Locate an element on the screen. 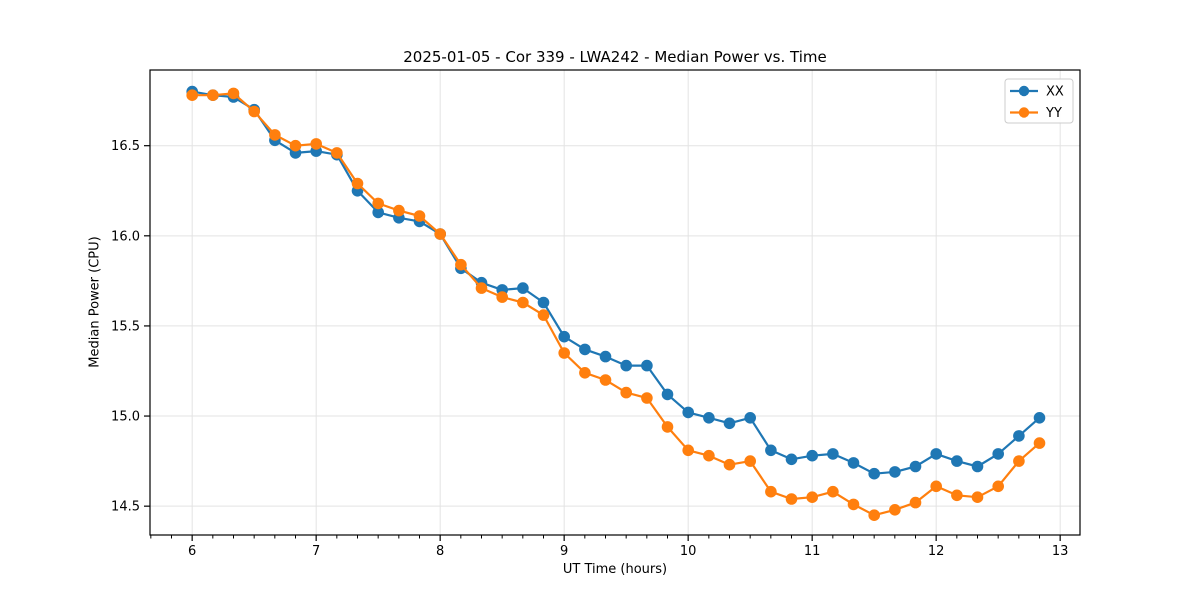  x-tick-label-9: 9 is located at coordinates (564, 551).